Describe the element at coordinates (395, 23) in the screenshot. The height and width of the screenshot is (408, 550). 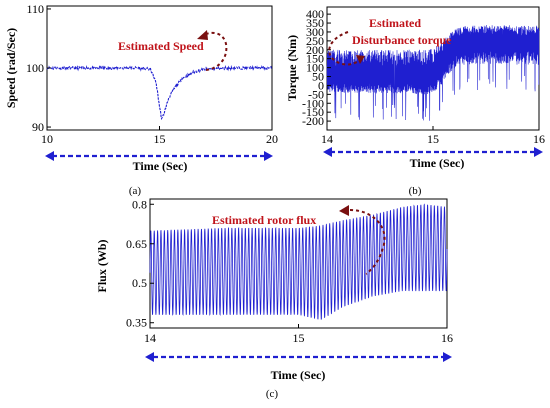
I see `panel-b-annotation-line-1: Estimated` at that location.